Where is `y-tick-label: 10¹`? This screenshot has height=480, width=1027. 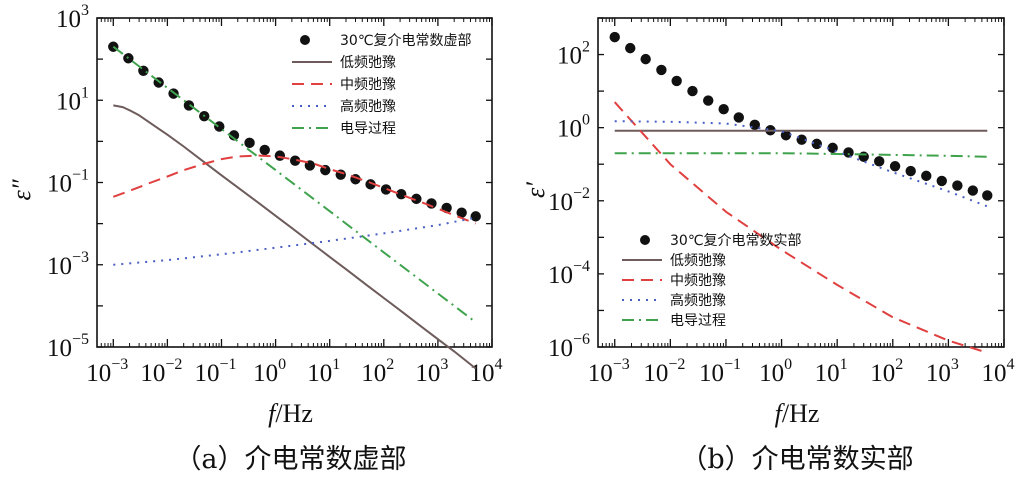
y-tick-label: 10¹ is located at coordinates (72, 99).